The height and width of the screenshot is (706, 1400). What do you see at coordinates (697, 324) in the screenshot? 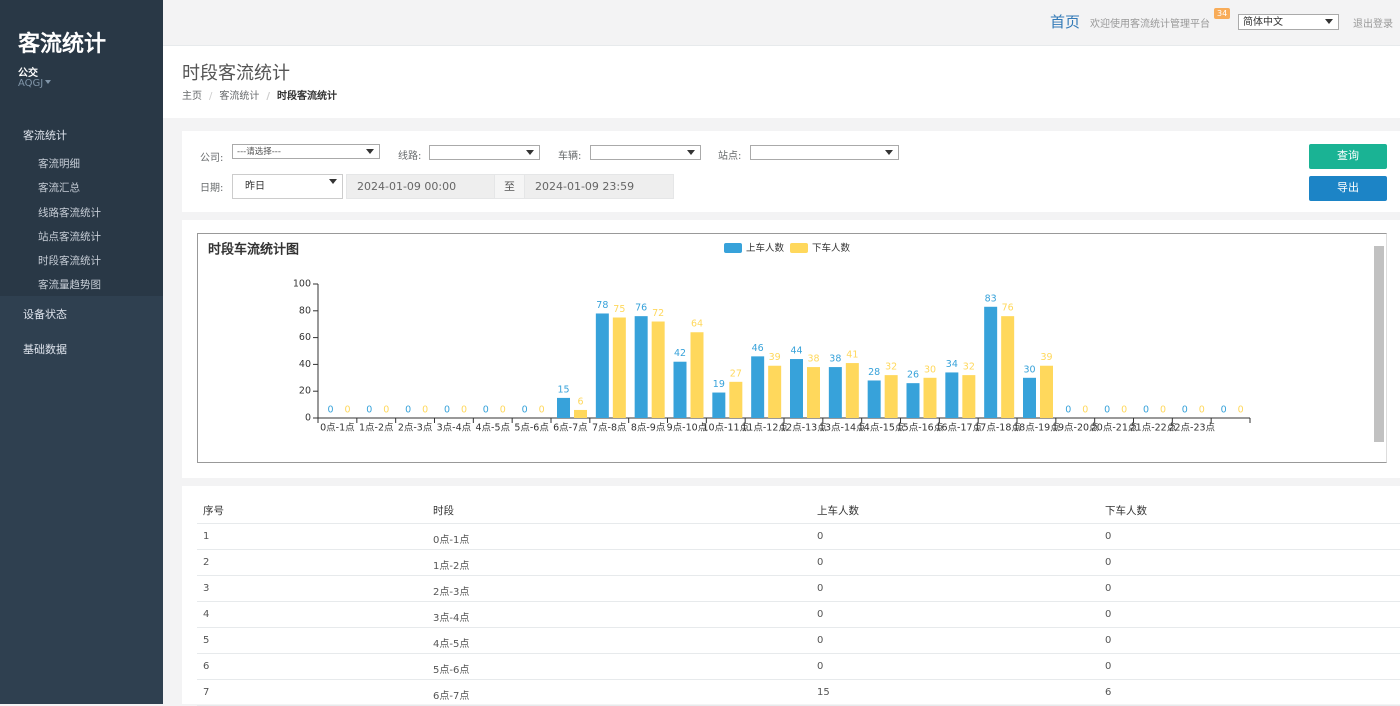
I see `data-label: 64` at bounding box center [697, 324].